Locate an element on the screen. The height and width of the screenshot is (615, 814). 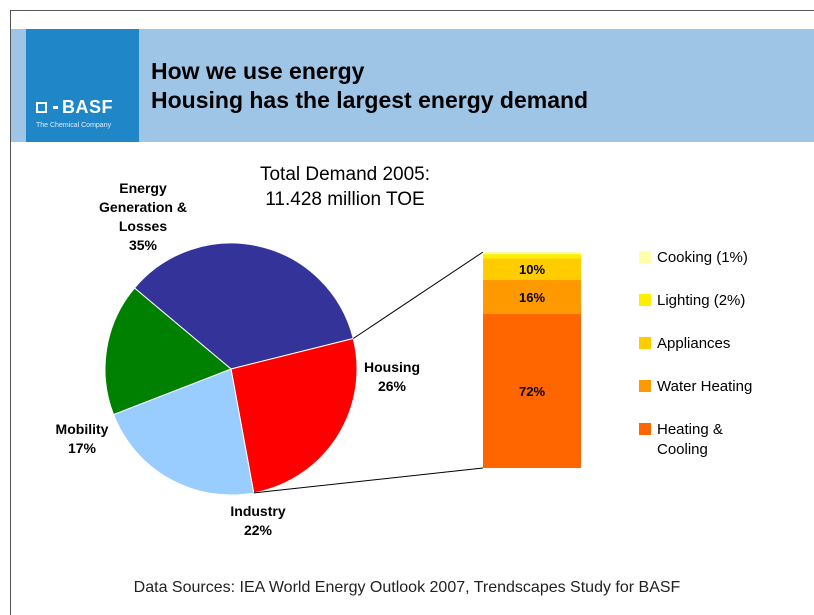
logo-text: BASF is located at coordinates (87, 107).